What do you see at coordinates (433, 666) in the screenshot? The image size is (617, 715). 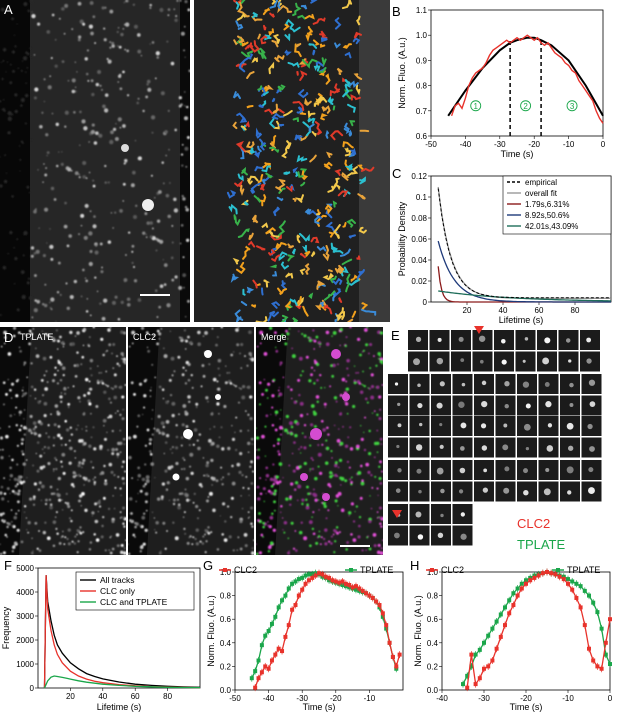 I see `y-tick-label: 0.2` at bounding box center [433, 666].